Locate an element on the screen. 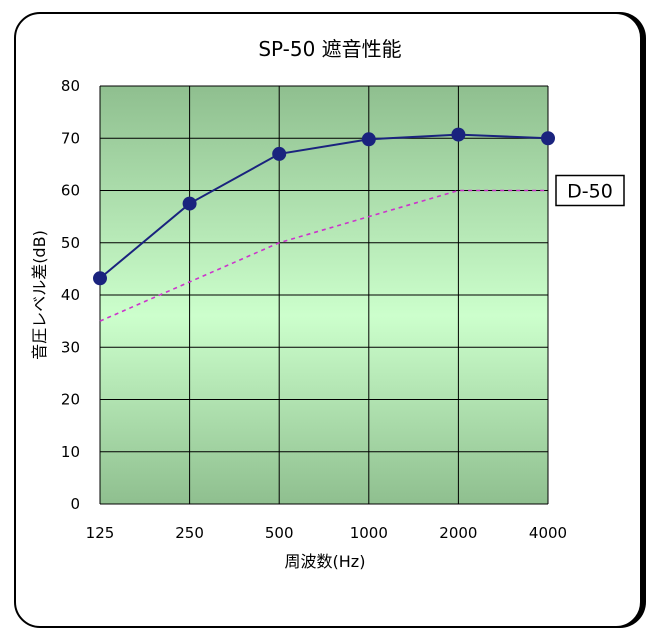 The image size is (657, 628). y-tick-label: 40 is located at coordinates (70, 295).